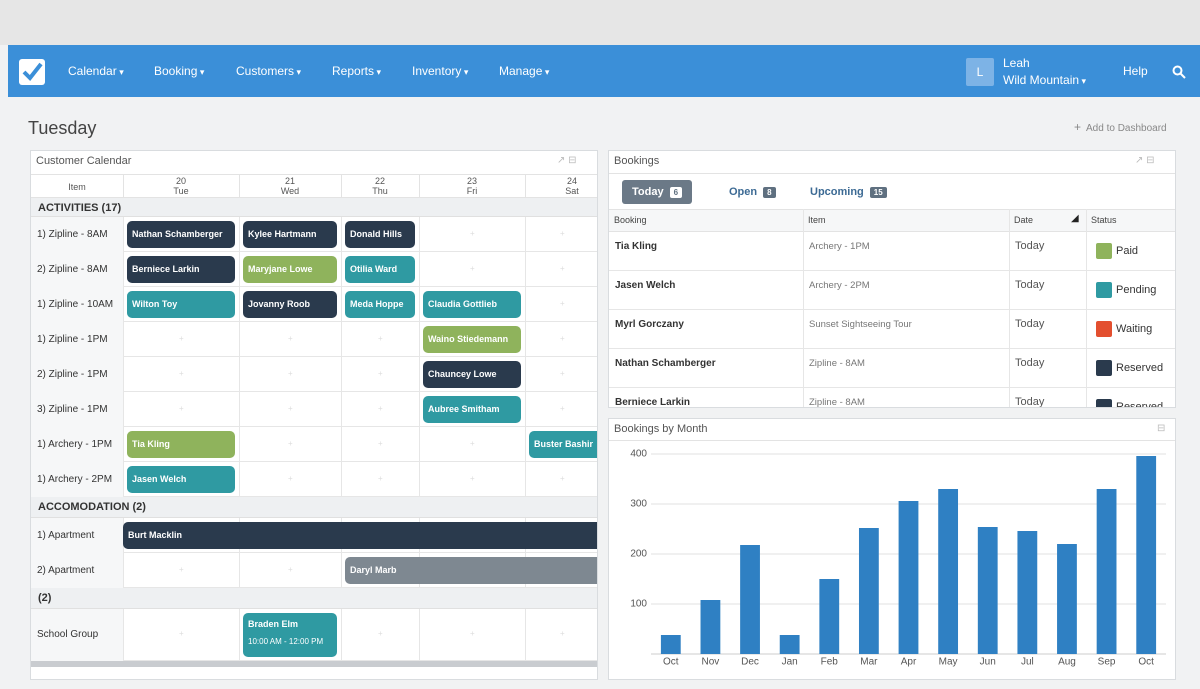 This screenshot has height=689, width=1200. What do you see at coordinates (1140, 368) in the screenshot?
I see `status-label: Reserved` at bounding box center [1140, 368].